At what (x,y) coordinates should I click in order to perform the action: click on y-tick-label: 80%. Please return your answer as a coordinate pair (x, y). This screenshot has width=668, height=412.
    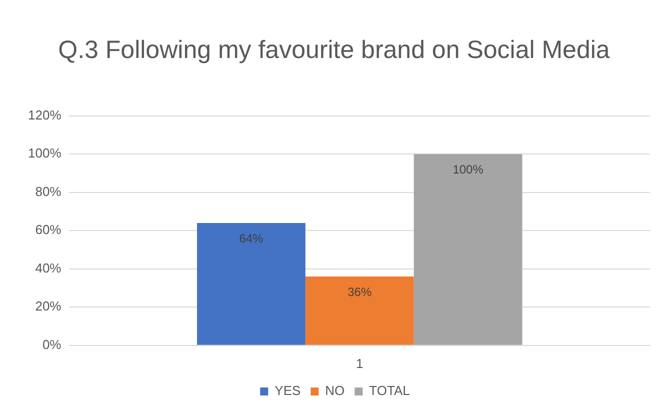
    Looking at the image, I should click on (48, 191).